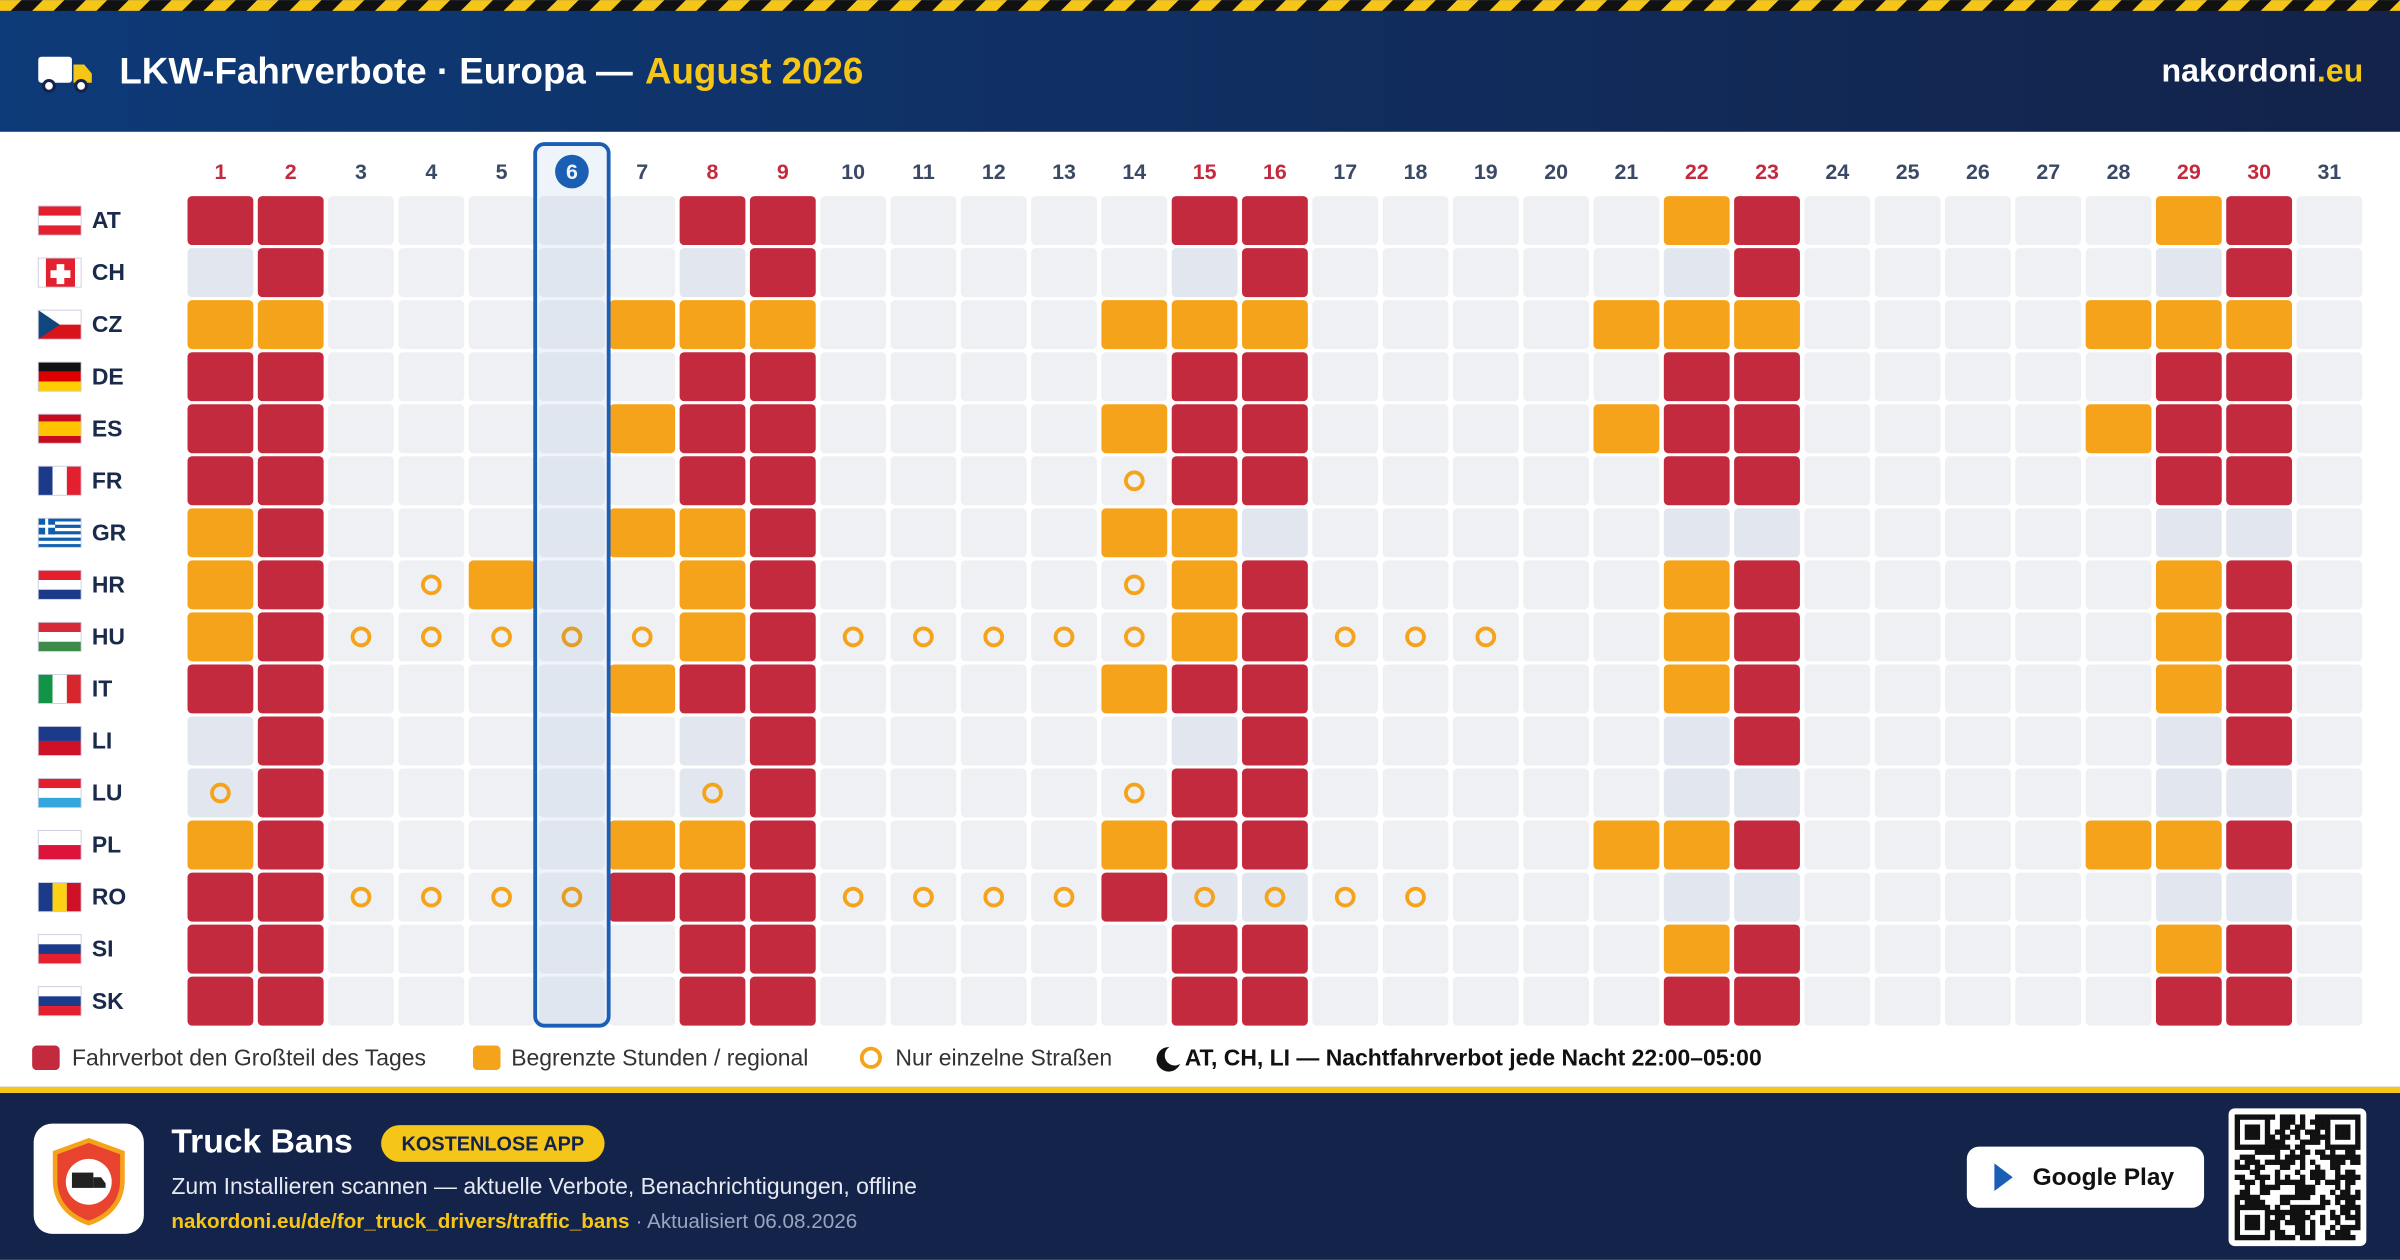  What do you see at coordinates (2104, 1177) in the screenshot?
I see `store-label: Google Play` at bounding box center [2104, 1177].